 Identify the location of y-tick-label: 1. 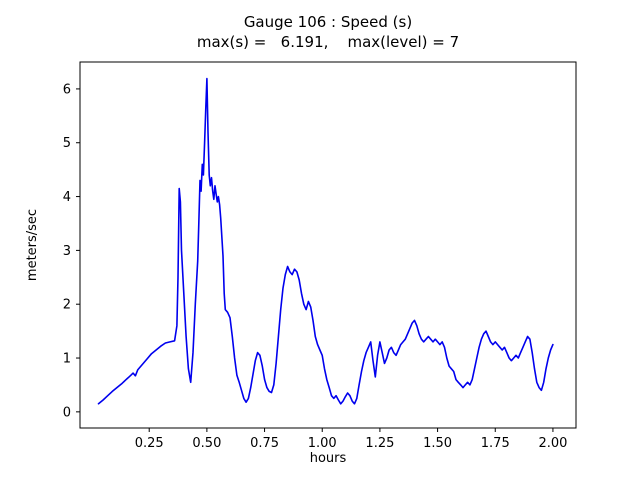
(67, 359).